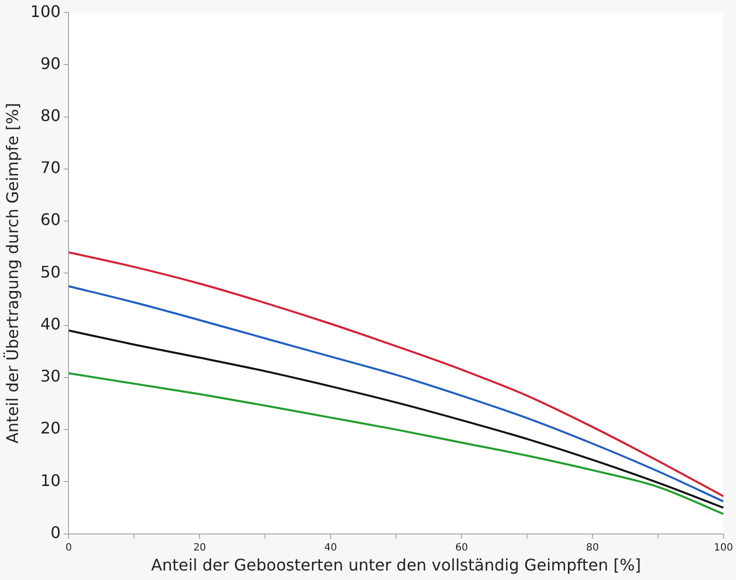  Describe the element at coordinates (330, 548) in the screenshot. I see `x-tick-label: 40` at that location.